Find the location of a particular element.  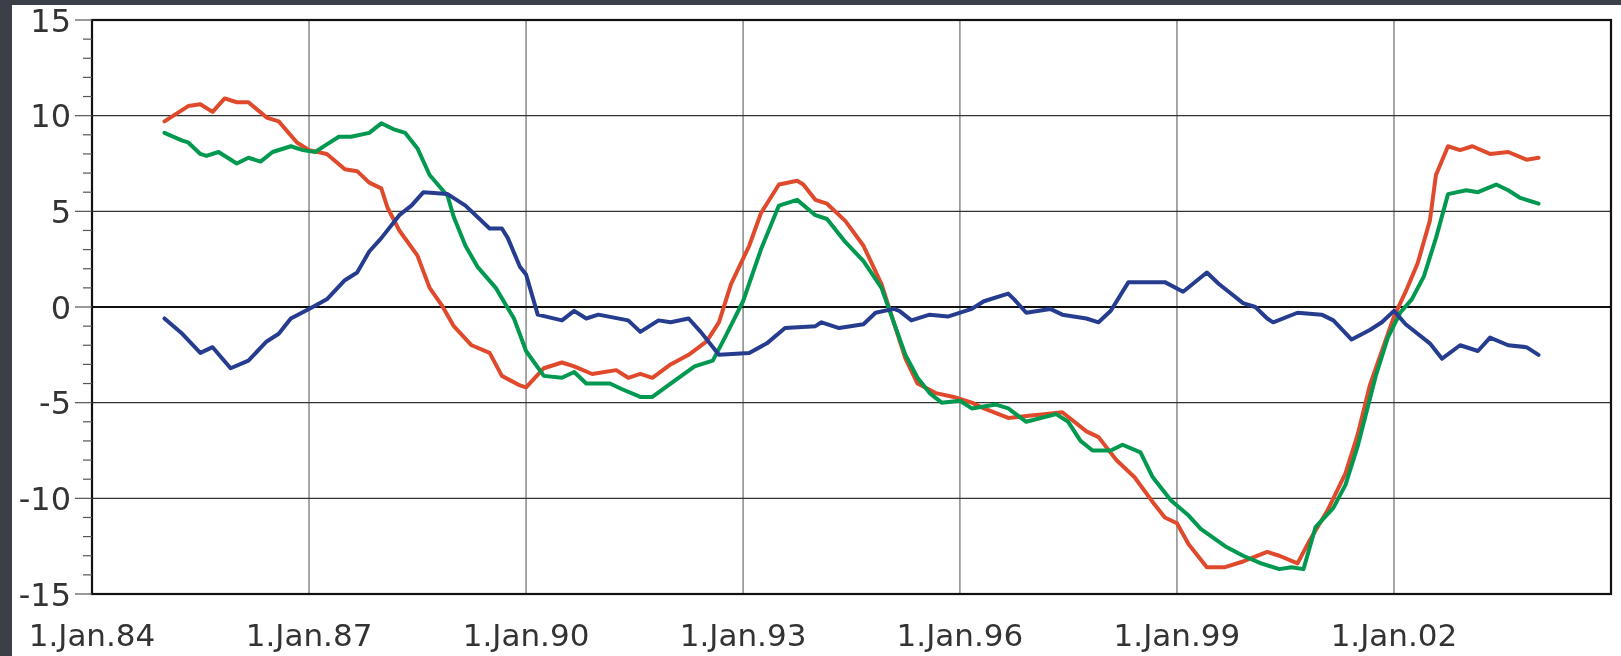

x-tick-label: 1.Jan.87 is located at coordinates (309, 635).